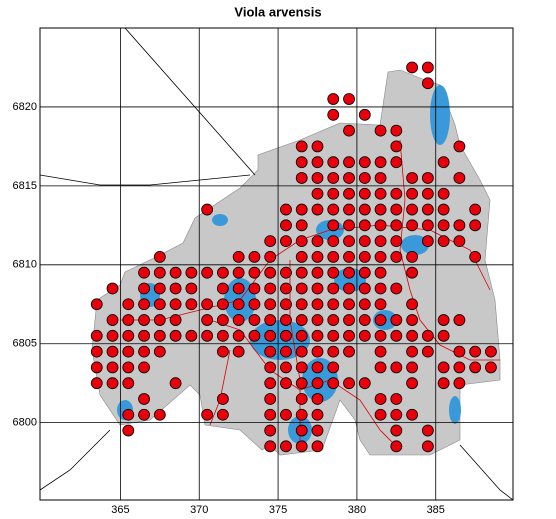  What do you see at coordinates (277, 11) in the screenshot?
I see `chart-title: Viola arvensis` at bounding box center [277, 11].